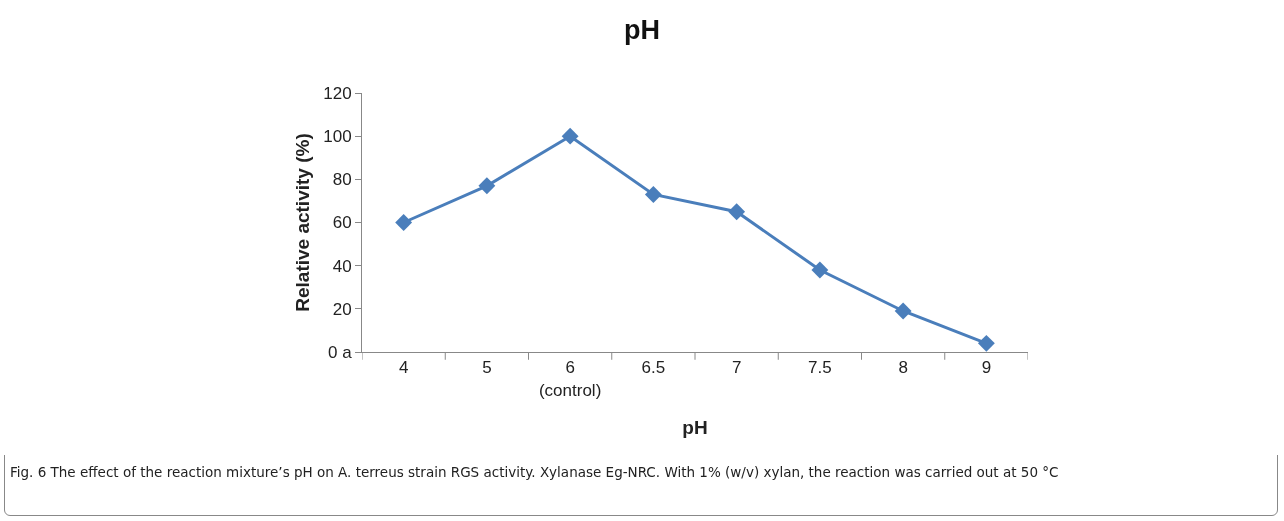 Image resolution: width=1284 pixels, height=521 pixels. Describe the element at coordinates (342, 266) in the screenshot. I see `y-tick-label: 40` at that location.